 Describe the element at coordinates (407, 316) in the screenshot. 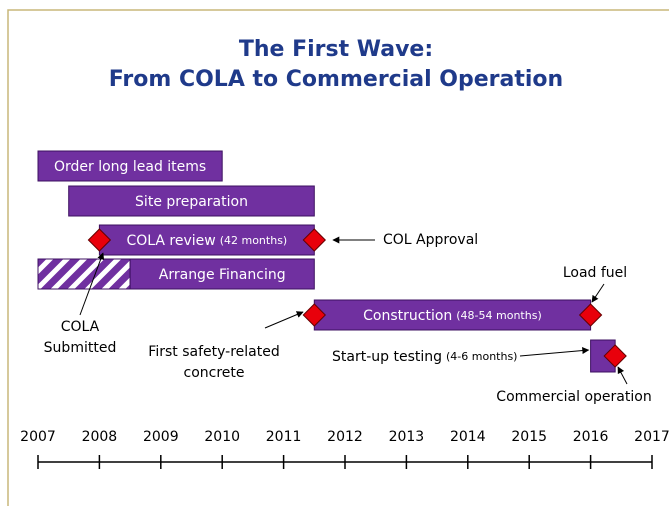

I see `task-name: Construction` at that location.